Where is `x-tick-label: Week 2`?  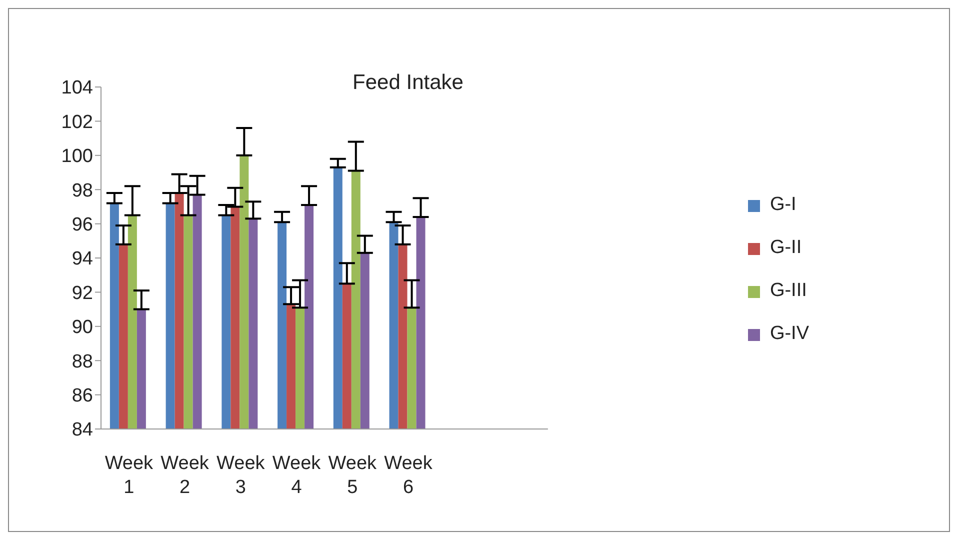
x-tick-label: Week 2 is located at coordinates (185, 475).